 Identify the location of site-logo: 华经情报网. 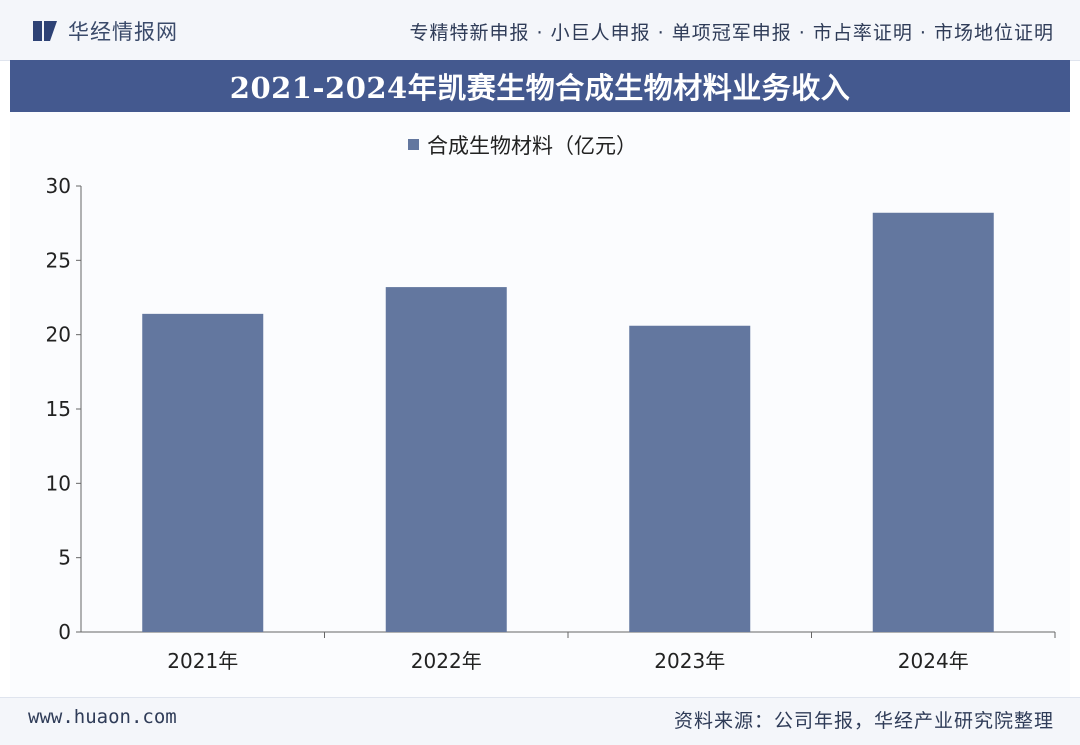
(105, 31).